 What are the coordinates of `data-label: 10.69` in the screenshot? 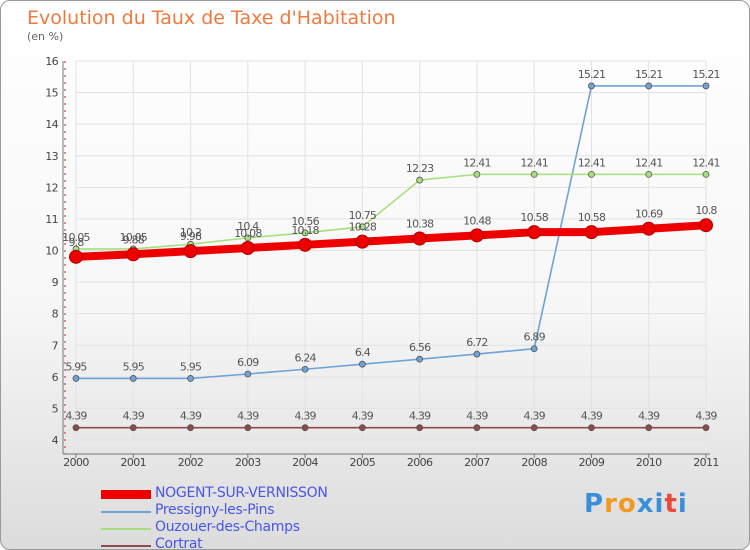 It's located at (649, 214).